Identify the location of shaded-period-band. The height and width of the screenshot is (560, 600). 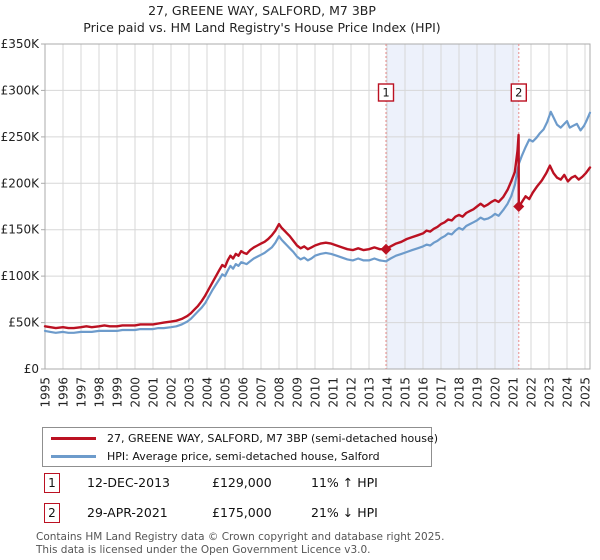
(452, 206).